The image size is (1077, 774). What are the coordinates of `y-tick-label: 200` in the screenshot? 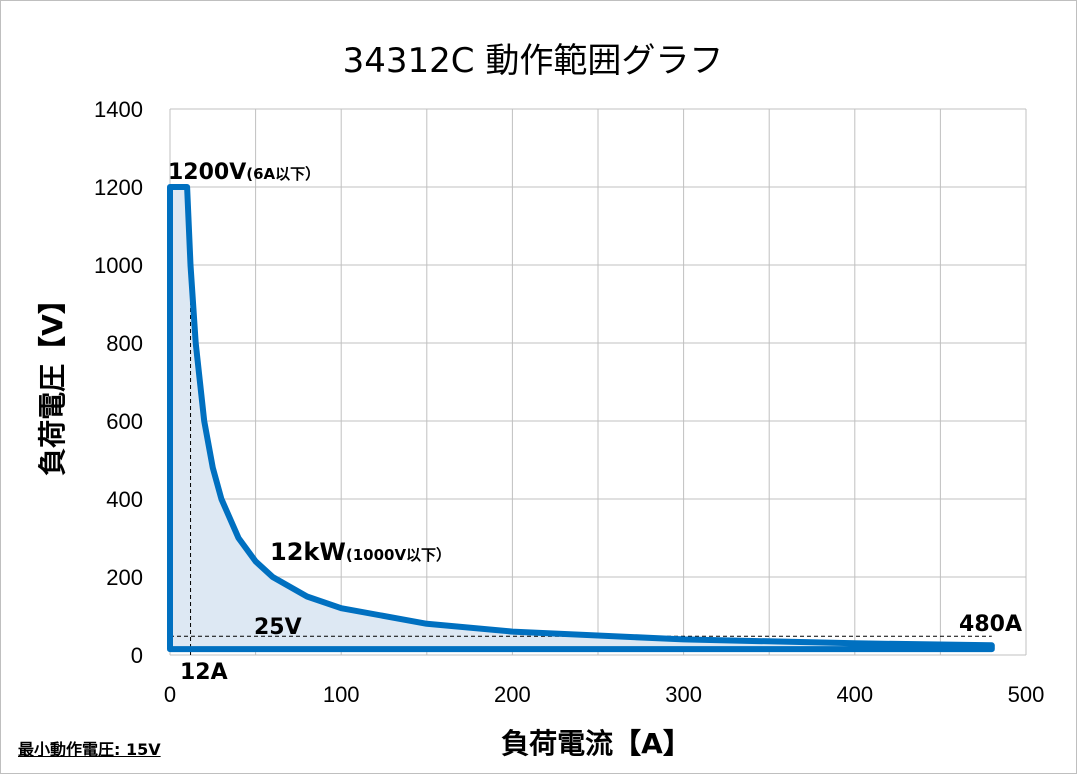 It's located at (124, 577).